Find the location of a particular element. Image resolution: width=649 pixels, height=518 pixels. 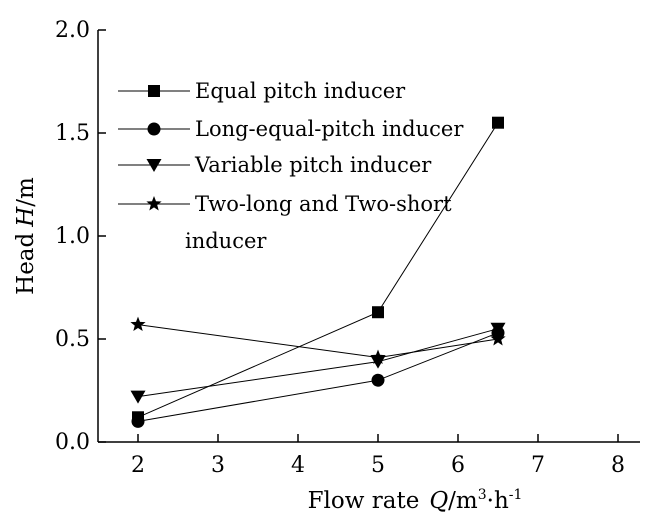

legend-label: Variable pitch inducer is located at coordinates (313, 165).